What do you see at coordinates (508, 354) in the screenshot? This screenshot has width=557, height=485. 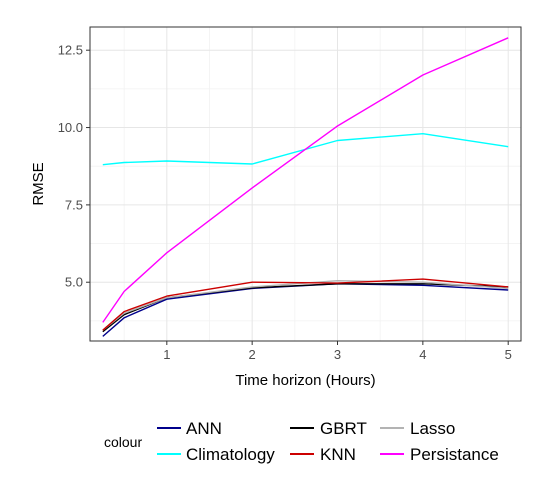 I see `x-tick-label: 5` at bounding box center [508, 354].